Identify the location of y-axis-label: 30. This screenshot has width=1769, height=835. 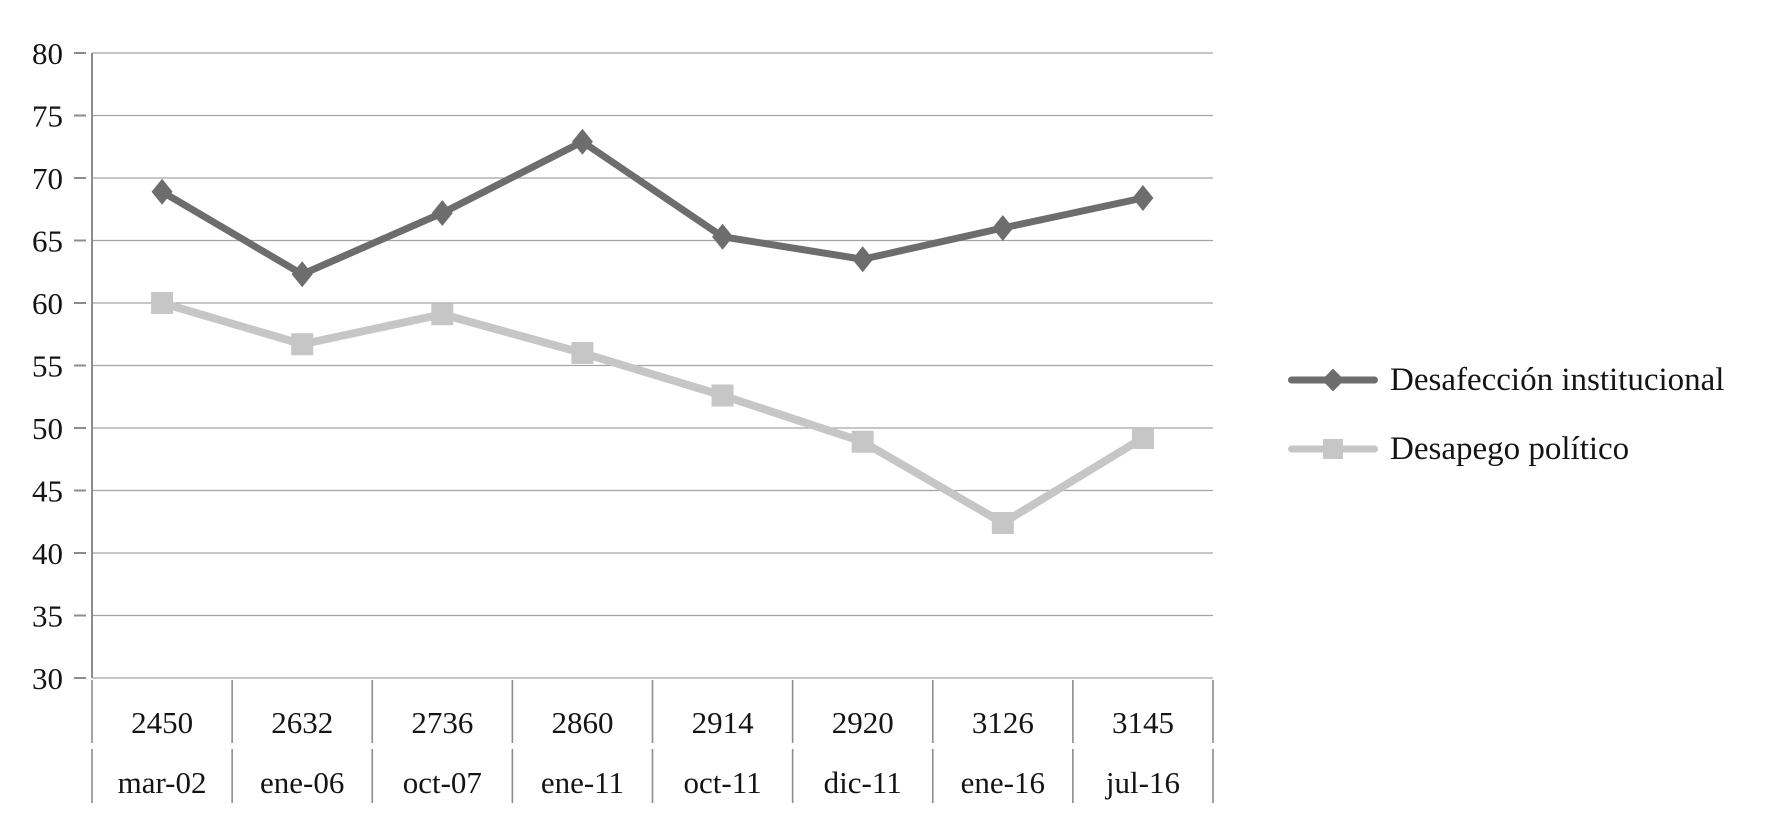
(47, 678).